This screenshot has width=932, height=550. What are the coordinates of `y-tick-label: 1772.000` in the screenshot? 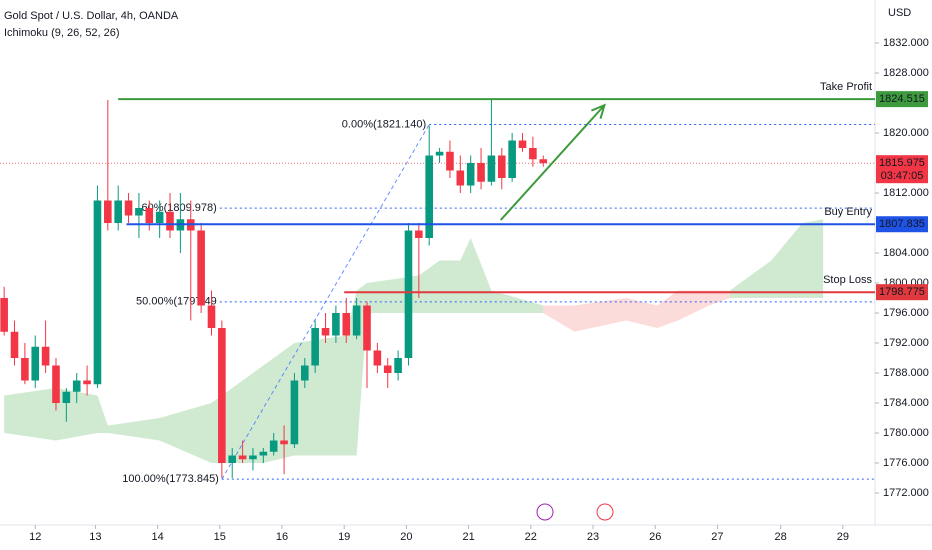 It's located at (906, 493).